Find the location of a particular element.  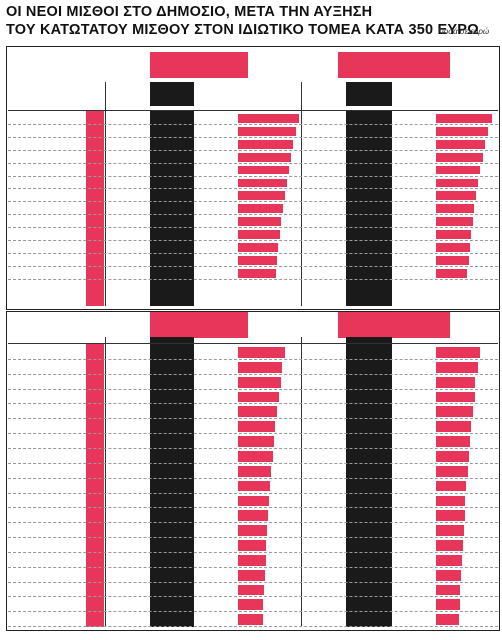

after-column-right is located at coordinates (369, 208).